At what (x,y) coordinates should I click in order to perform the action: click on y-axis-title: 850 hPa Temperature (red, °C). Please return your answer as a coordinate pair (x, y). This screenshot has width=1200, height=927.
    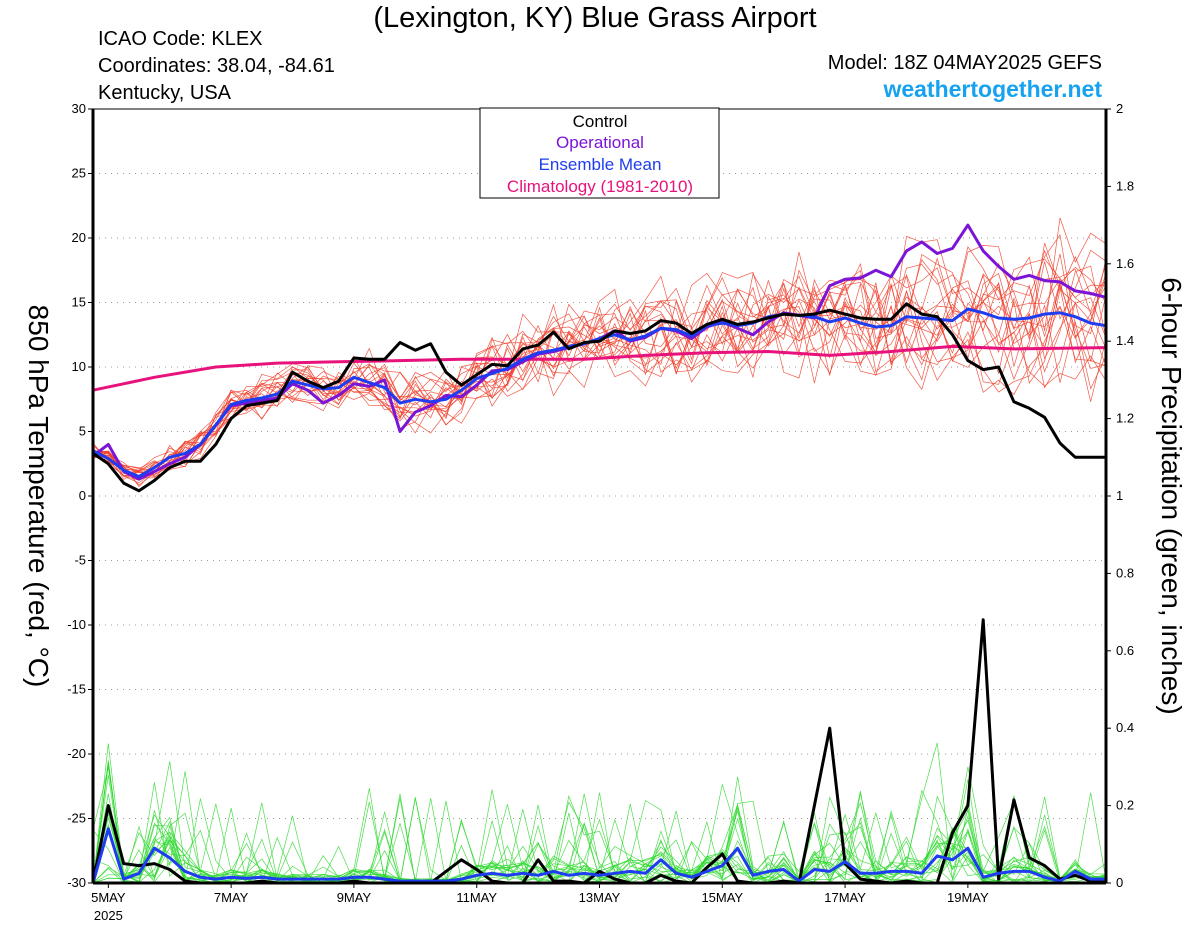
    Looking at the image, I should click on (38, 496).